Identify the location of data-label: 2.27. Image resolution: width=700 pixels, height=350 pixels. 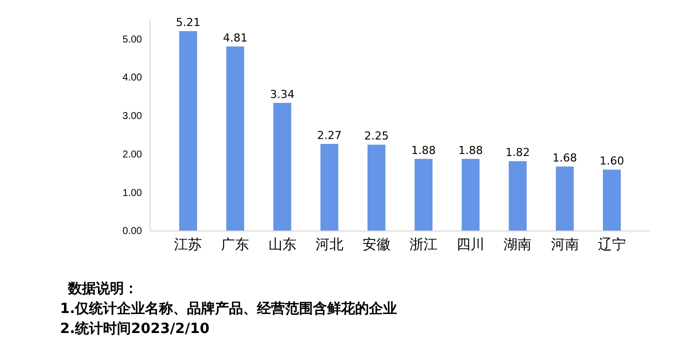
(329, 135).